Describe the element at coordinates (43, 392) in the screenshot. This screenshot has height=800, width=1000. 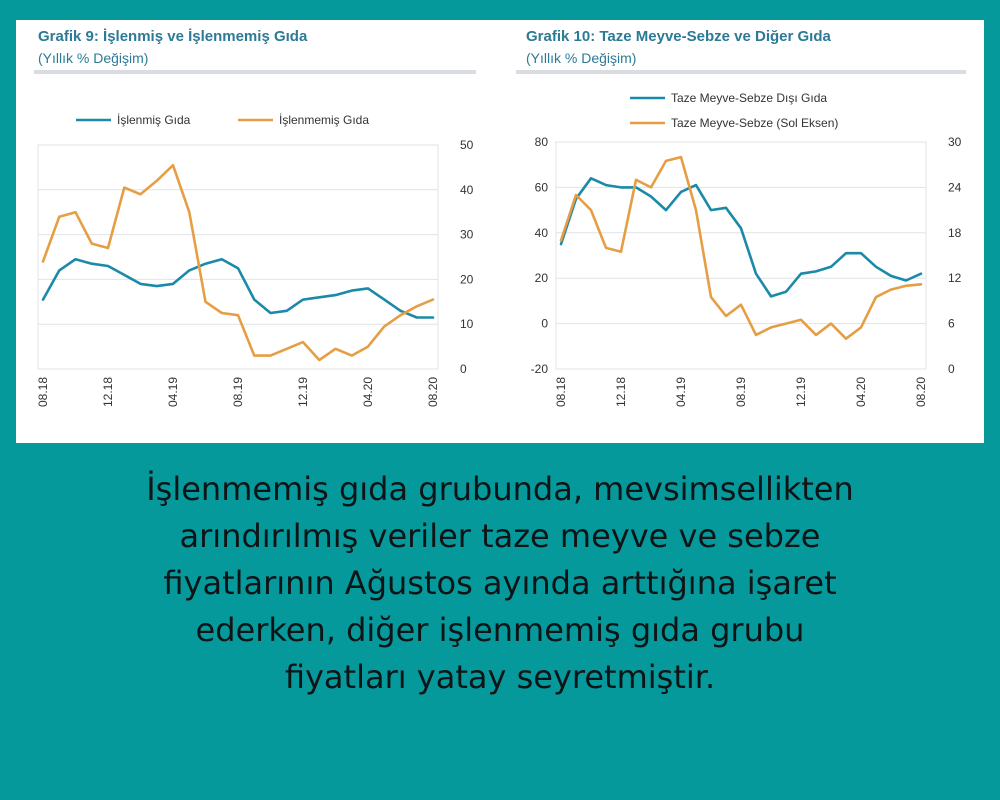
I see `chart1-x-tick-label: 08.18` at that location.